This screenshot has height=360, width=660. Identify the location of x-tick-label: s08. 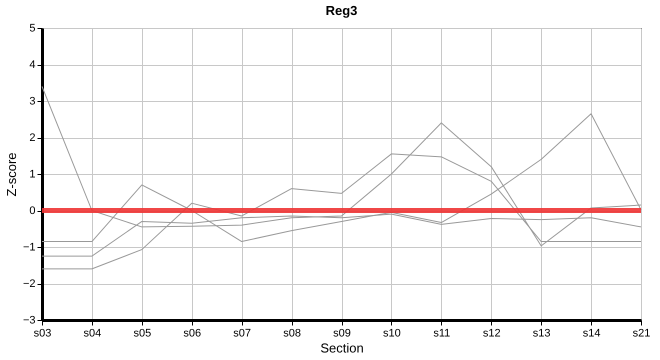
(292, 334).